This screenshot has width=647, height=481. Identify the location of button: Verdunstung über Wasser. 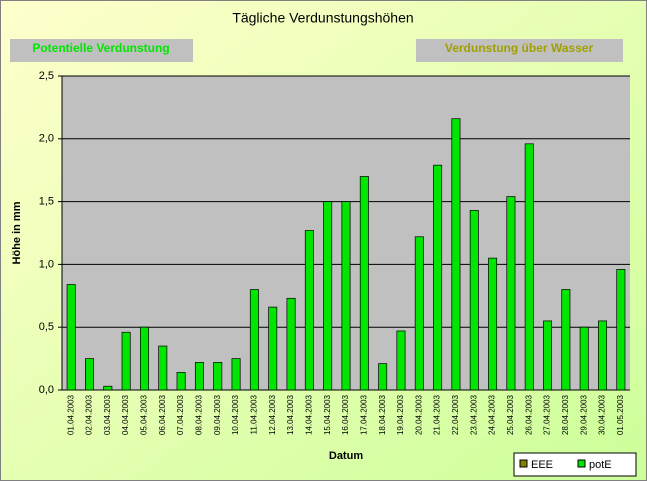
(519, 50).